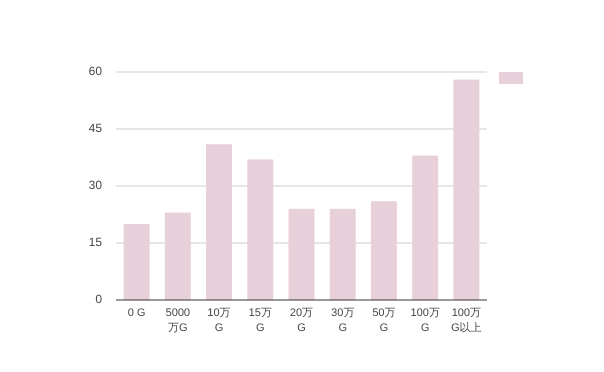 This screenshot has width=604, height=372. I want to click on x-tick-label: 20万 G, so click(301, 321).